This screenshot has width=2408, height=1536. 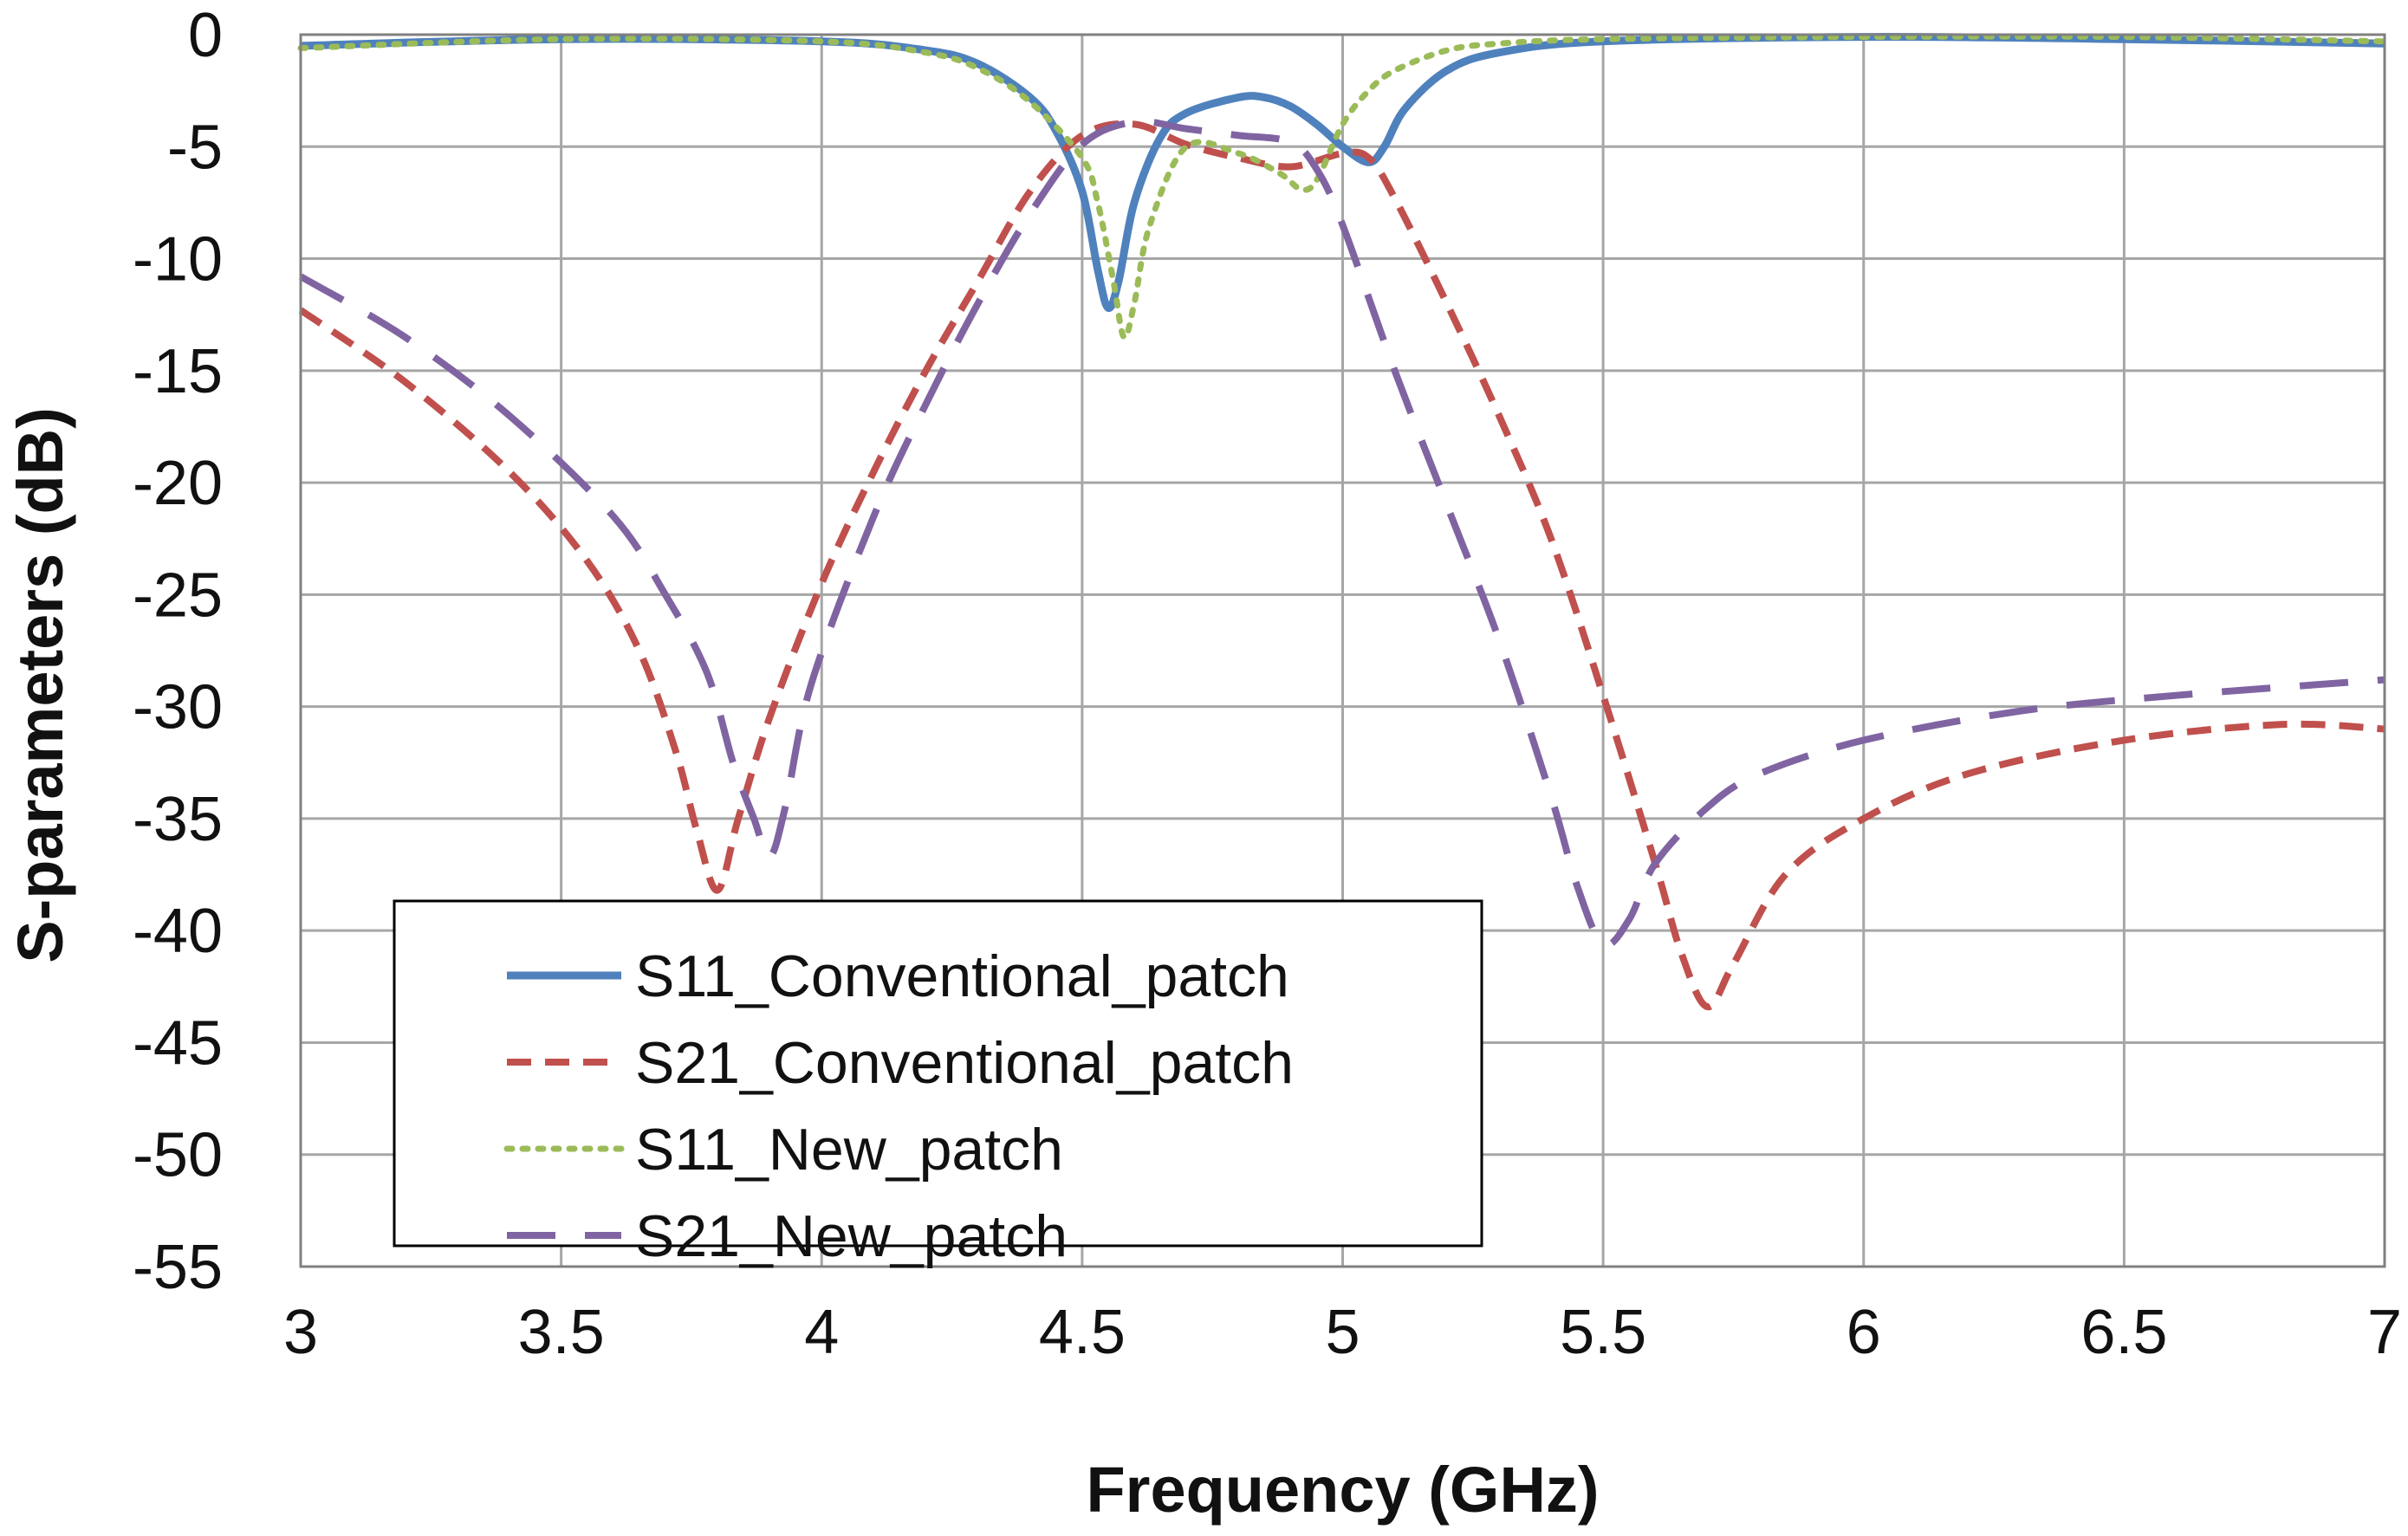 I want to click on y-tick-label: -15, so click(x=178, y=371).